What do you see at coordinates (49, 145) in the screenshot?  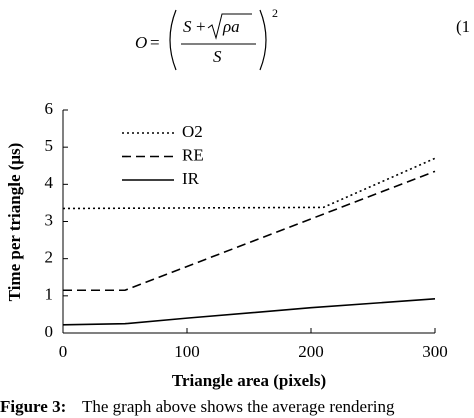 I see `y-tick-label: 5` at bounding box center [49, 145].